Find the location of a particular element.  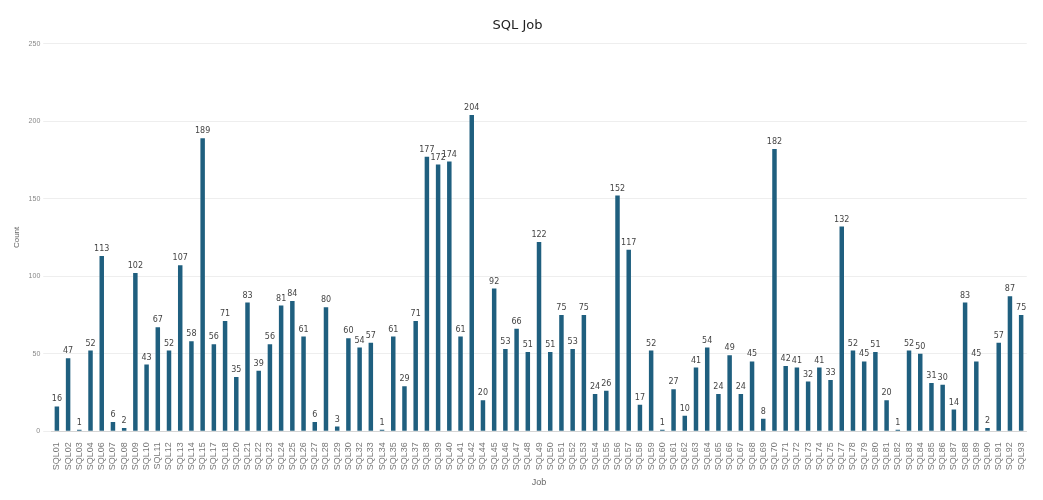

data-label: 204 is located at coordinates (472, 107).